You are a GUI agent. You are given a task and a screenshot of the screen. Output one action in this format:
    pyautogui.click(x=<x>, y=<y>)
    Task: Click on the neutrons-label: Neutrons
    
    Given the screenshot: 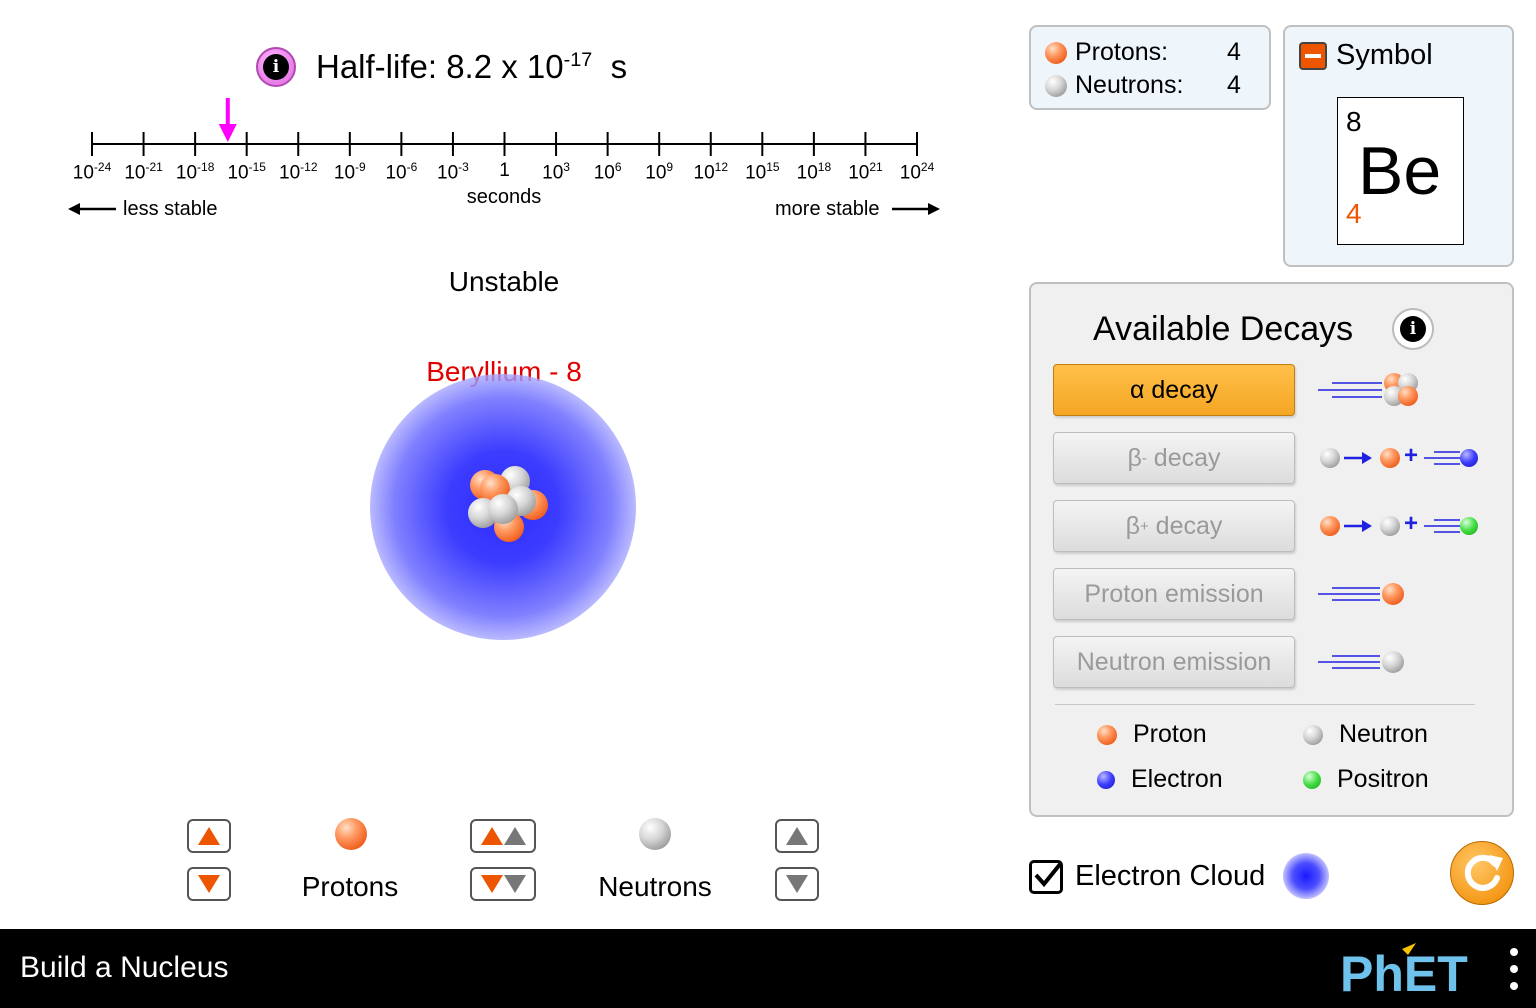 What is the action you would take?
    pyautogui.click(x=655, y=886)
    